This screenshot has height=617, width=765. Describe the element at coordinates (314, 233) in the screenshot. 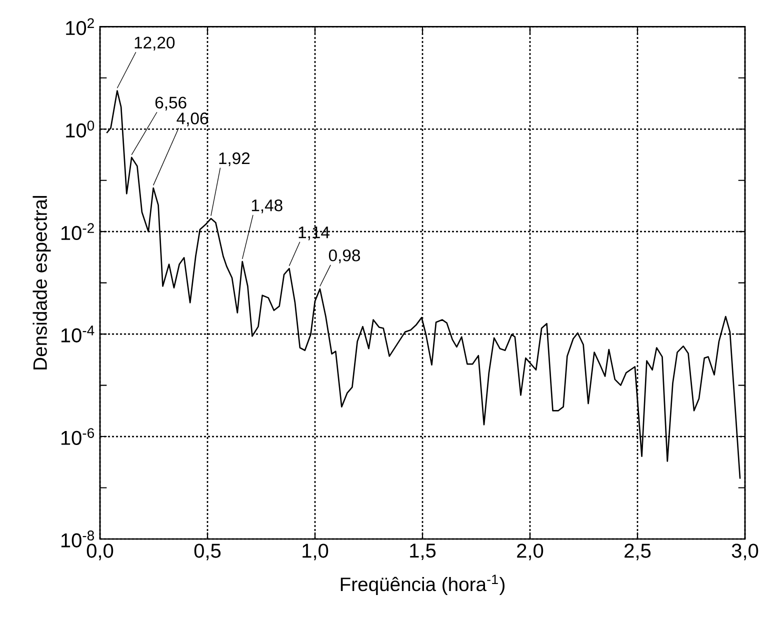

I see `annotation: 1,14` at that location.